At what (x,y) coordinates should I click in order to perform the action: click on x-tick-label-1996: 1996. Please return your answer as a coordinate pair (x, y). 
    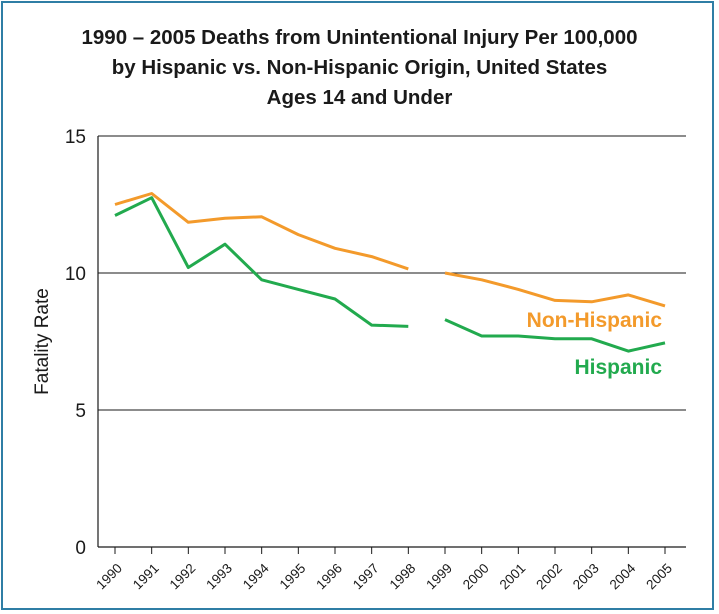
    Looking at the image, I should click on (329, 577).